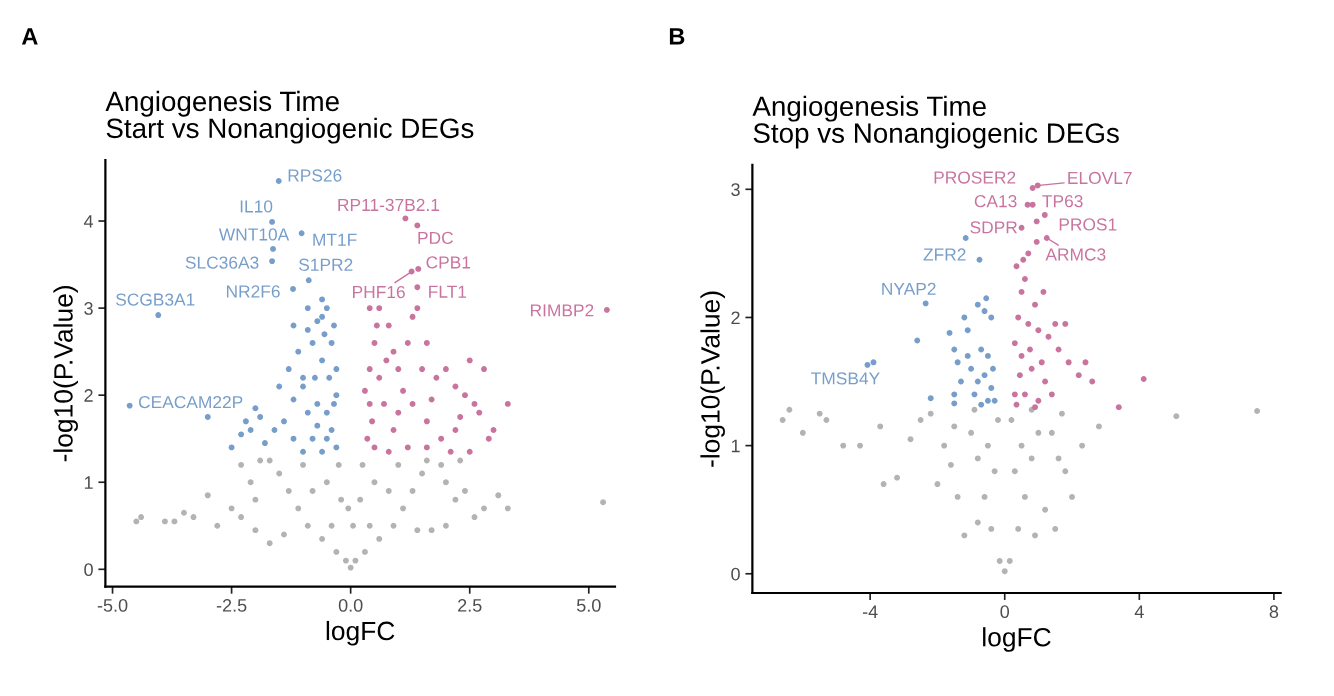 The height and width of the screenshot is (696, 1334). I want to click on annotation: CEACAM22P, so click(190, 402).